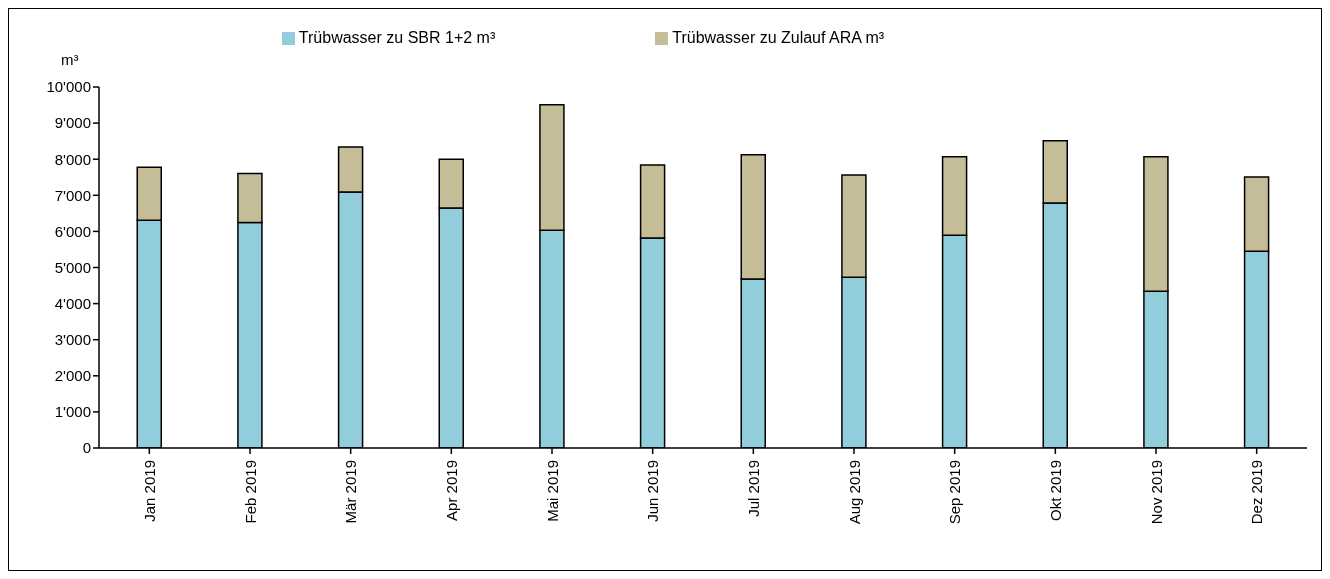 The width and height of the screenshot is (1330, 579). What do you see at coordinates (250, 492) in the screenshot?
I see `x-tick-label: Feb 2019` at bounding box center [250, 492].